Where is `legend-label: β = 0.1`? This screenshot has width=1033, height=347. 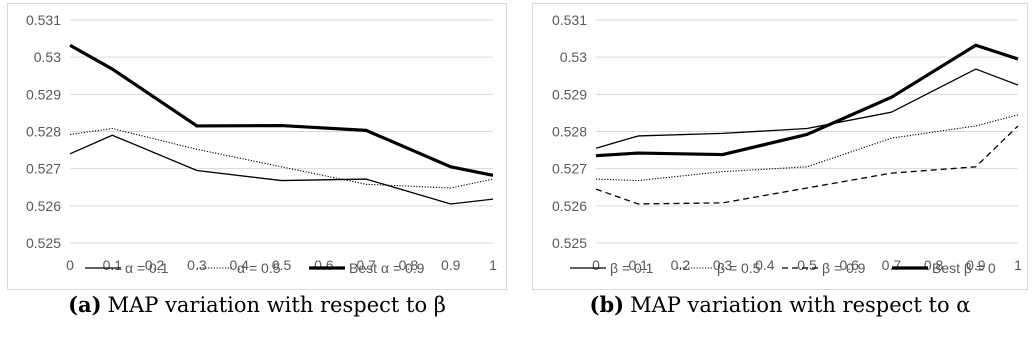
legend-label: β = 0.1 is located at coordinates (632, 268).